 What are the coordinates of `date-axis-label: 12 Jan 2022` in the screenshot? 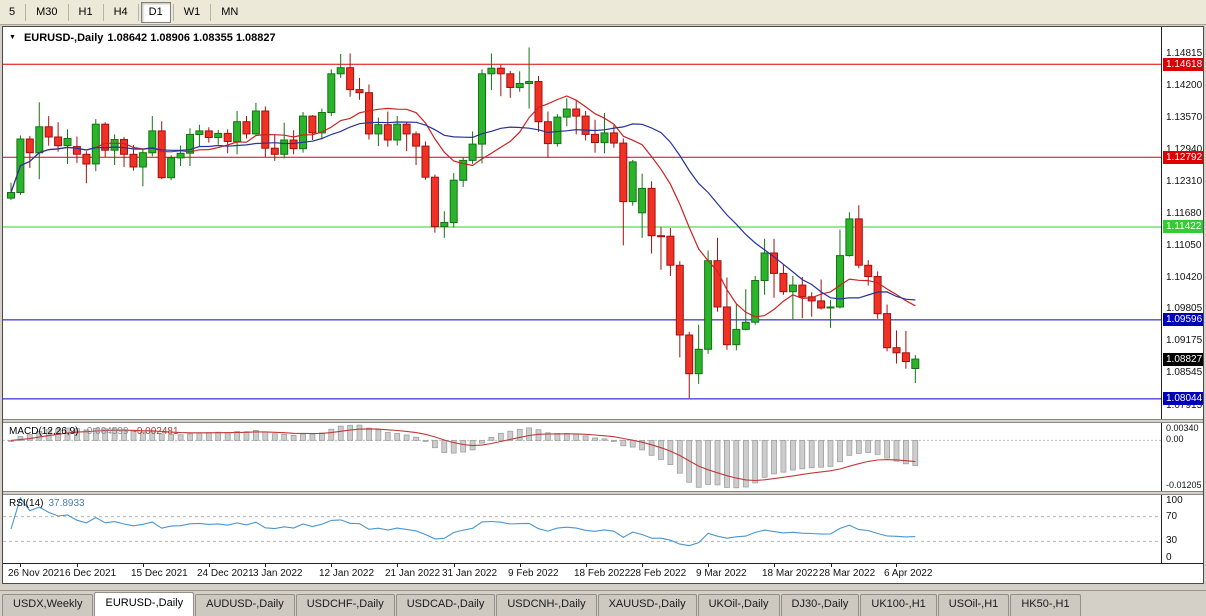 It's located at (347, 573).